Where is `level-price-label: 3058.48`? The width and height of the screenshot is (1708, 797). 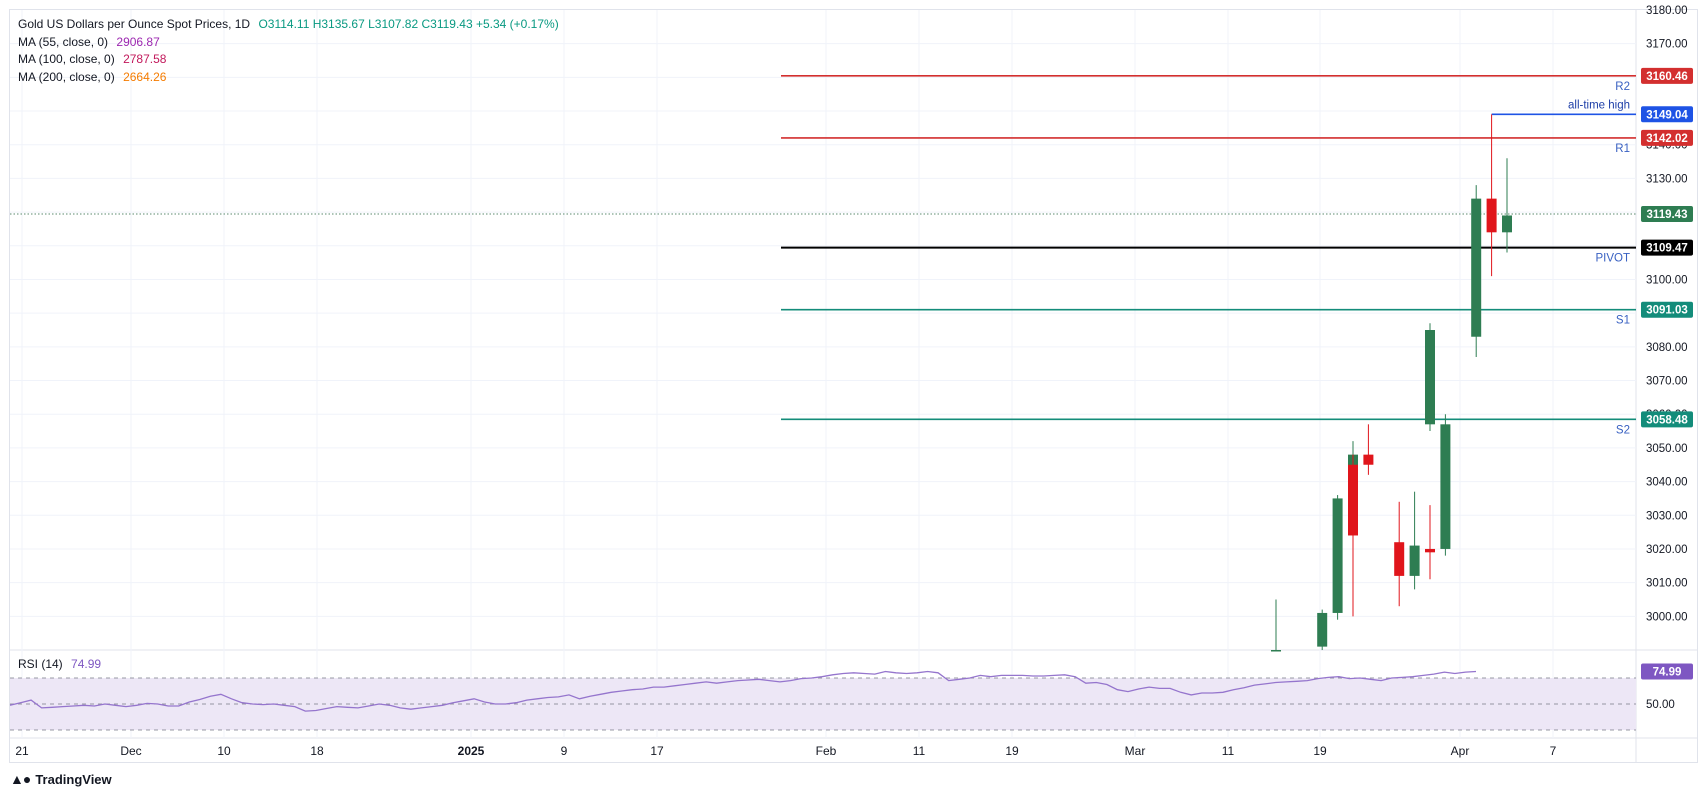
level-price-label: 3058.48 is located at coordinates (1667, 420).